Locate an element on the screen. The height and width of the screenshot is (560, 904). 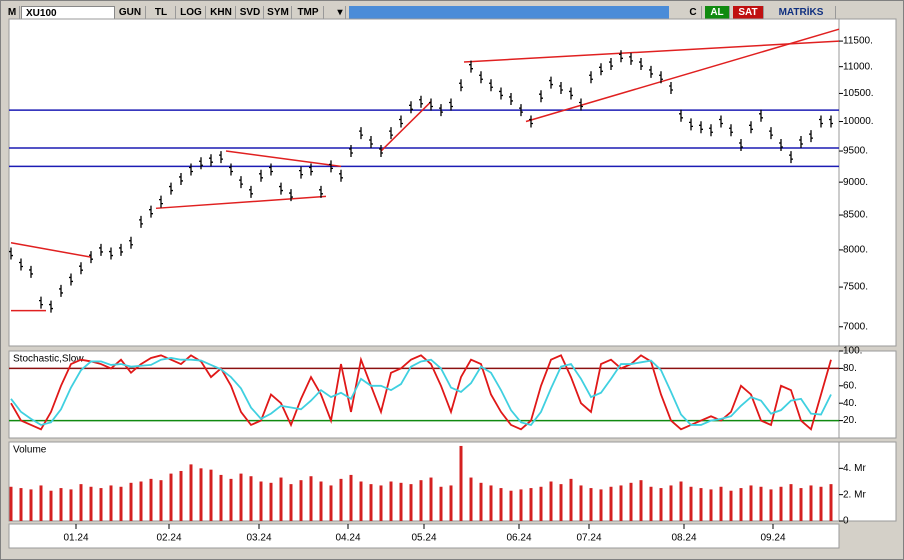
toolbar-button: TL is located at coordinates (161, 12).